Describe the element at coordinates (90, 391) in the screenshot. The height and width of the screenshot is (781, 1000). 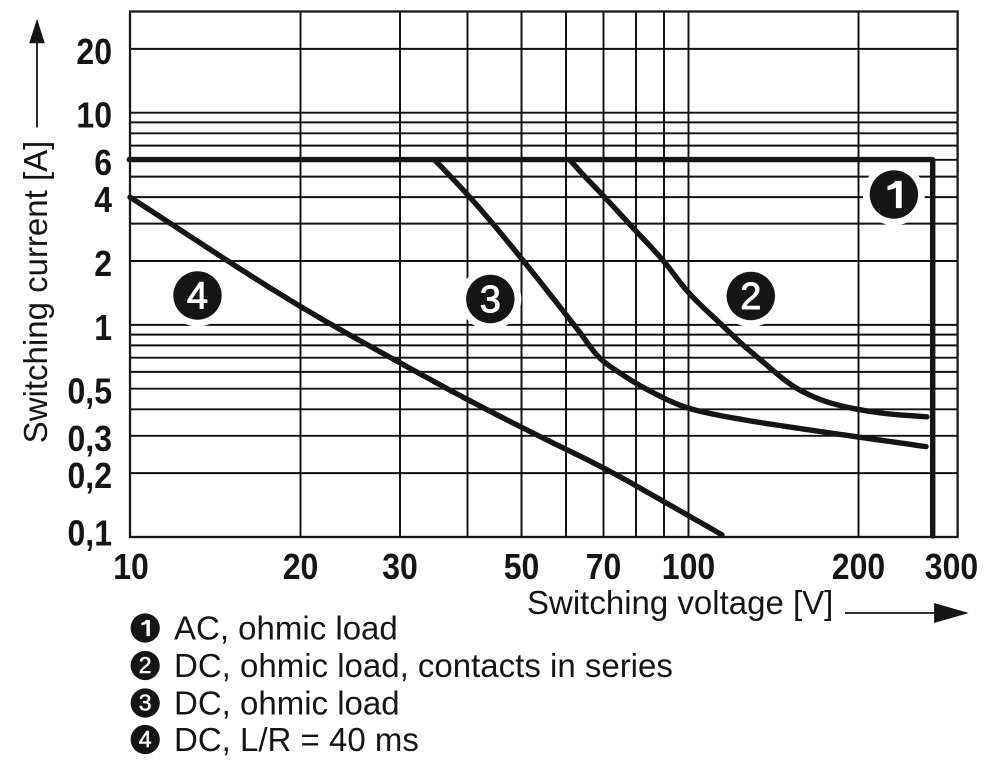
I see `svg-text: 0,5` at that location.